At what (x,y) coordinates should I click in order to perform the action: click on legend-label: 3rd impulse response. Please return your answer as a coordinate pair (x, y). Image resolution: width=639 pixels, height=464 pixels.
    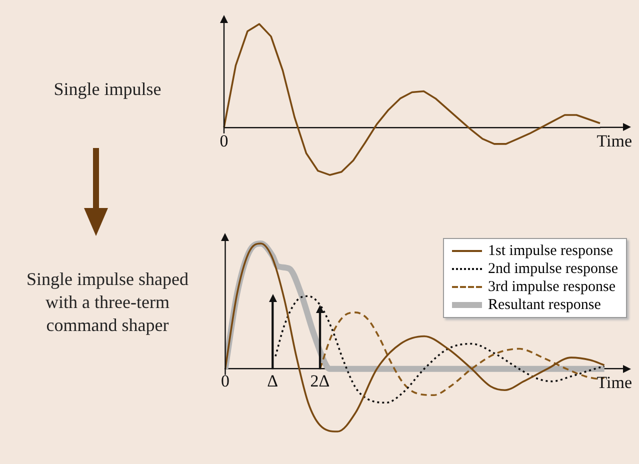
    Looking at the image, I should click on (552, 287).